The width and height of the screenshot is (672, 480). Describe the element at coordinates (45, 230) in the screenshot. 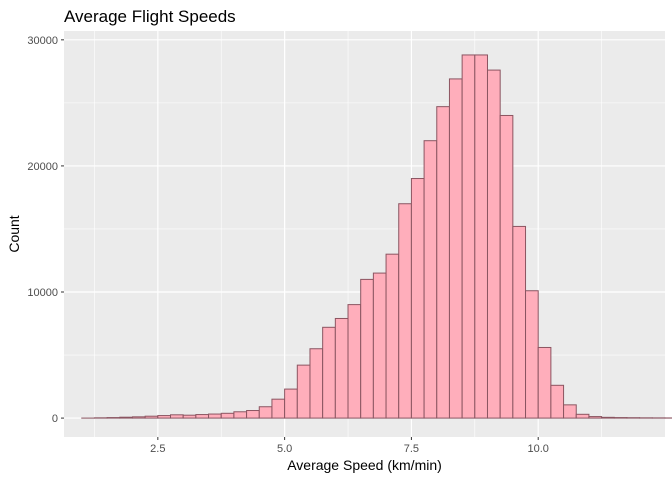

I see `y-axis-ticks: 0 10000 20000 30000` at that location.